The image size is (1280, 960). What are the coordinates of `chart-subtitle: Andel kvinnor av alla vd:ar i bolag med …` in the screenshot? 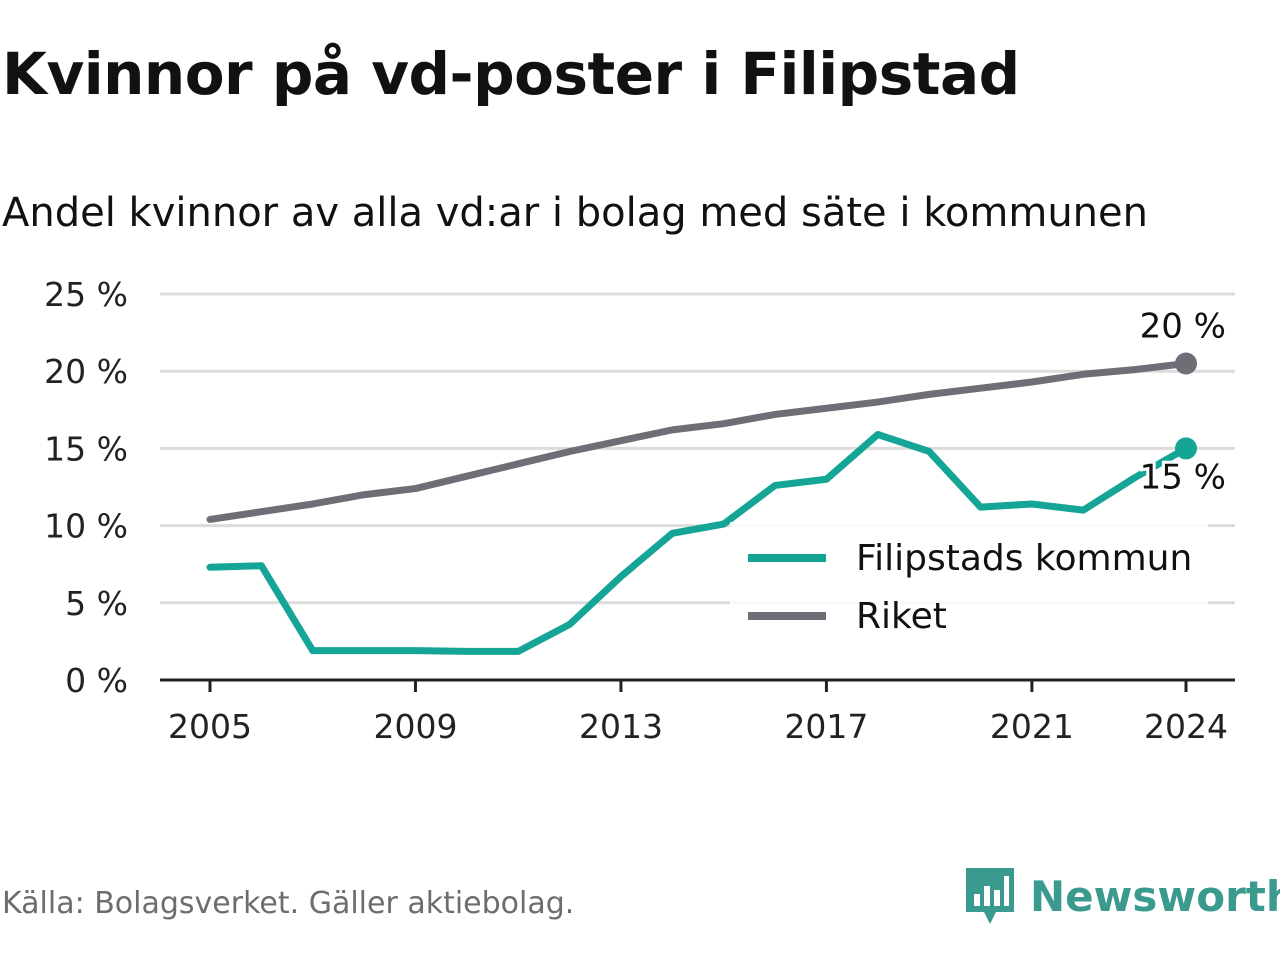 It's located at (575, 213).